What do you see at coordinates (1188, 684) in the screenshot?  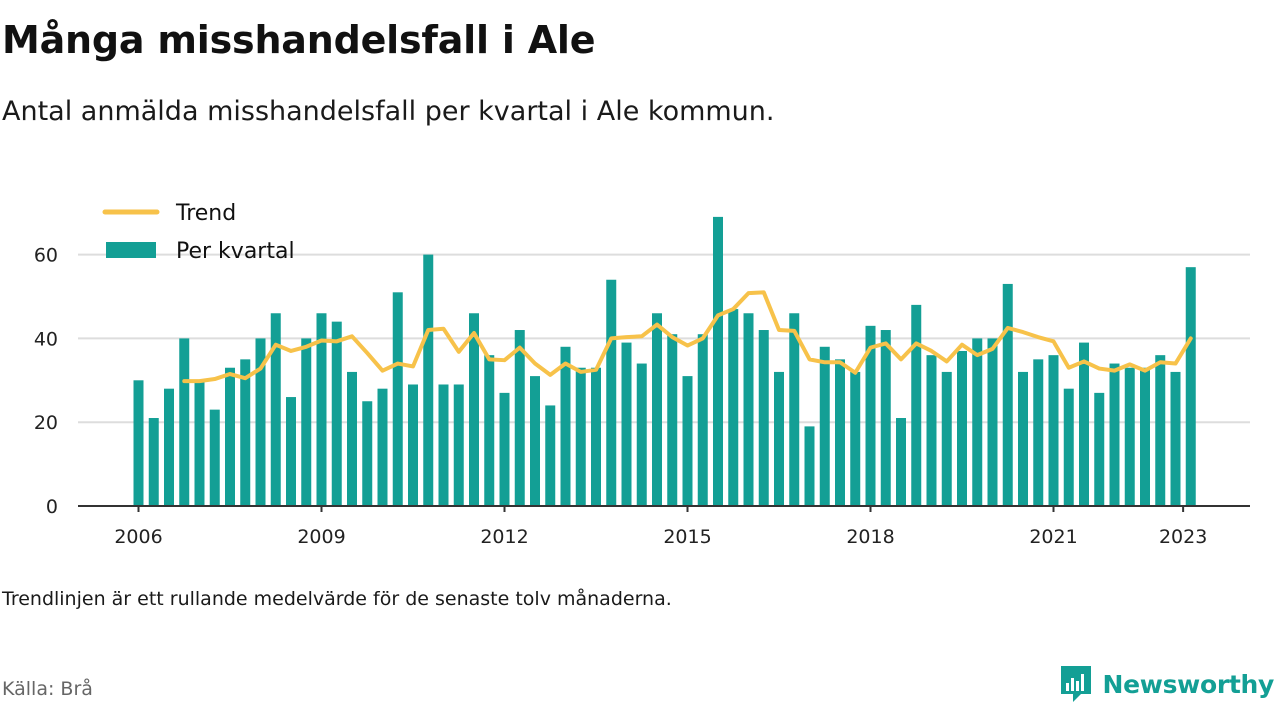 I see `brand-name: Newsworthy` at bounding box center [1188, 684].